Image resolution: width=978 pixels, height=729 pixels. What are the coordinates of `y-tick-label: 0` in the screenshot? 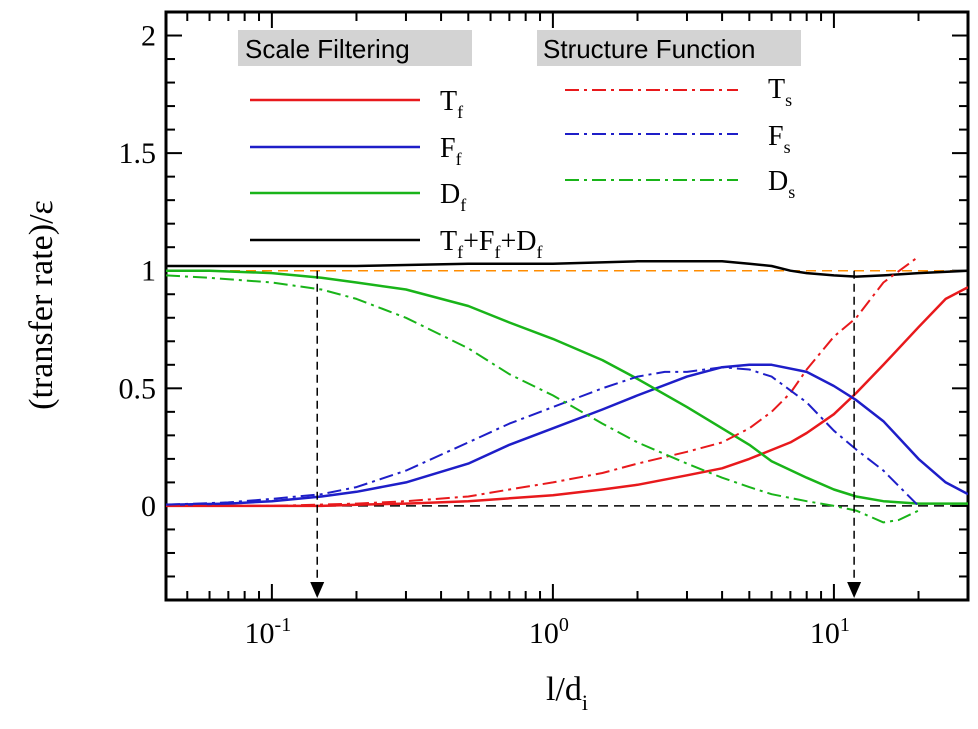 It's located at (148, 506).